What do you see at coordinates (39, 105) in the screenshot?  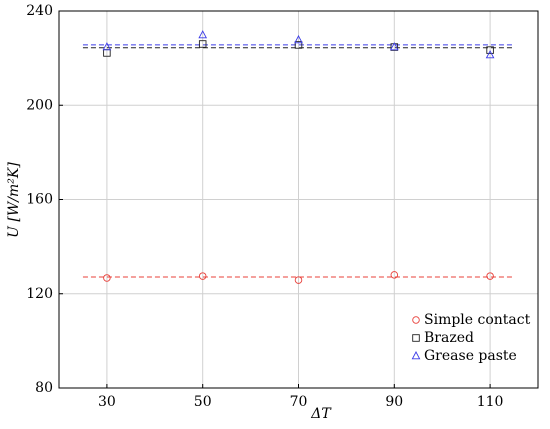 I see `y-tick-label: 200` at bounding box center [39, 105].